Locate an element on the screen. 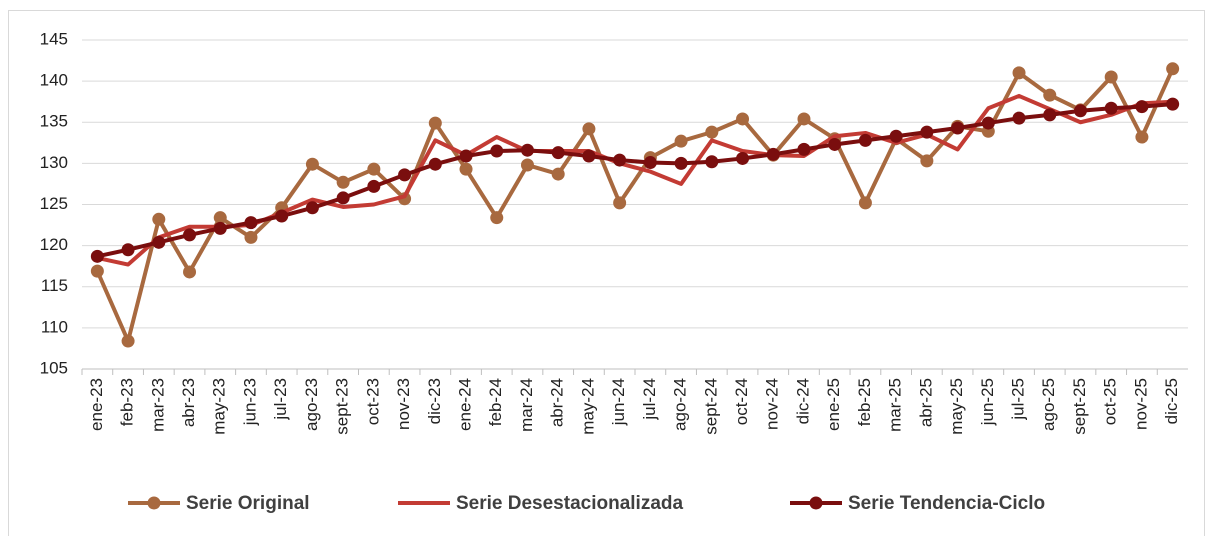  x-tick-label: mar-24 is located at coordinates (526, 405).